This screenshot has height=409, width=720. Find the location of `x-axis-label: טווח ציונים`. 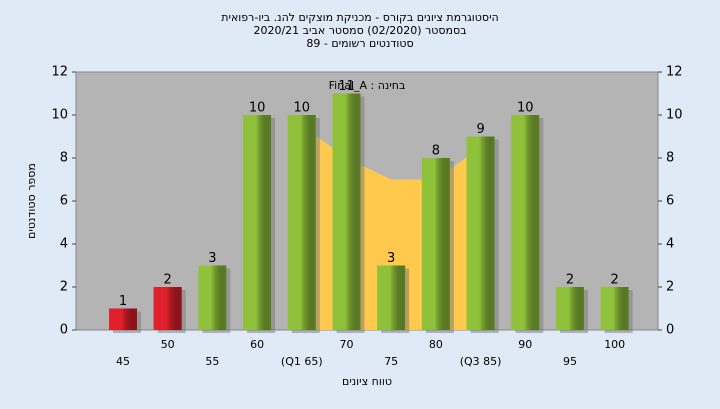

x-axis-label: טווח ציונים is located at coordinates (367, 381).